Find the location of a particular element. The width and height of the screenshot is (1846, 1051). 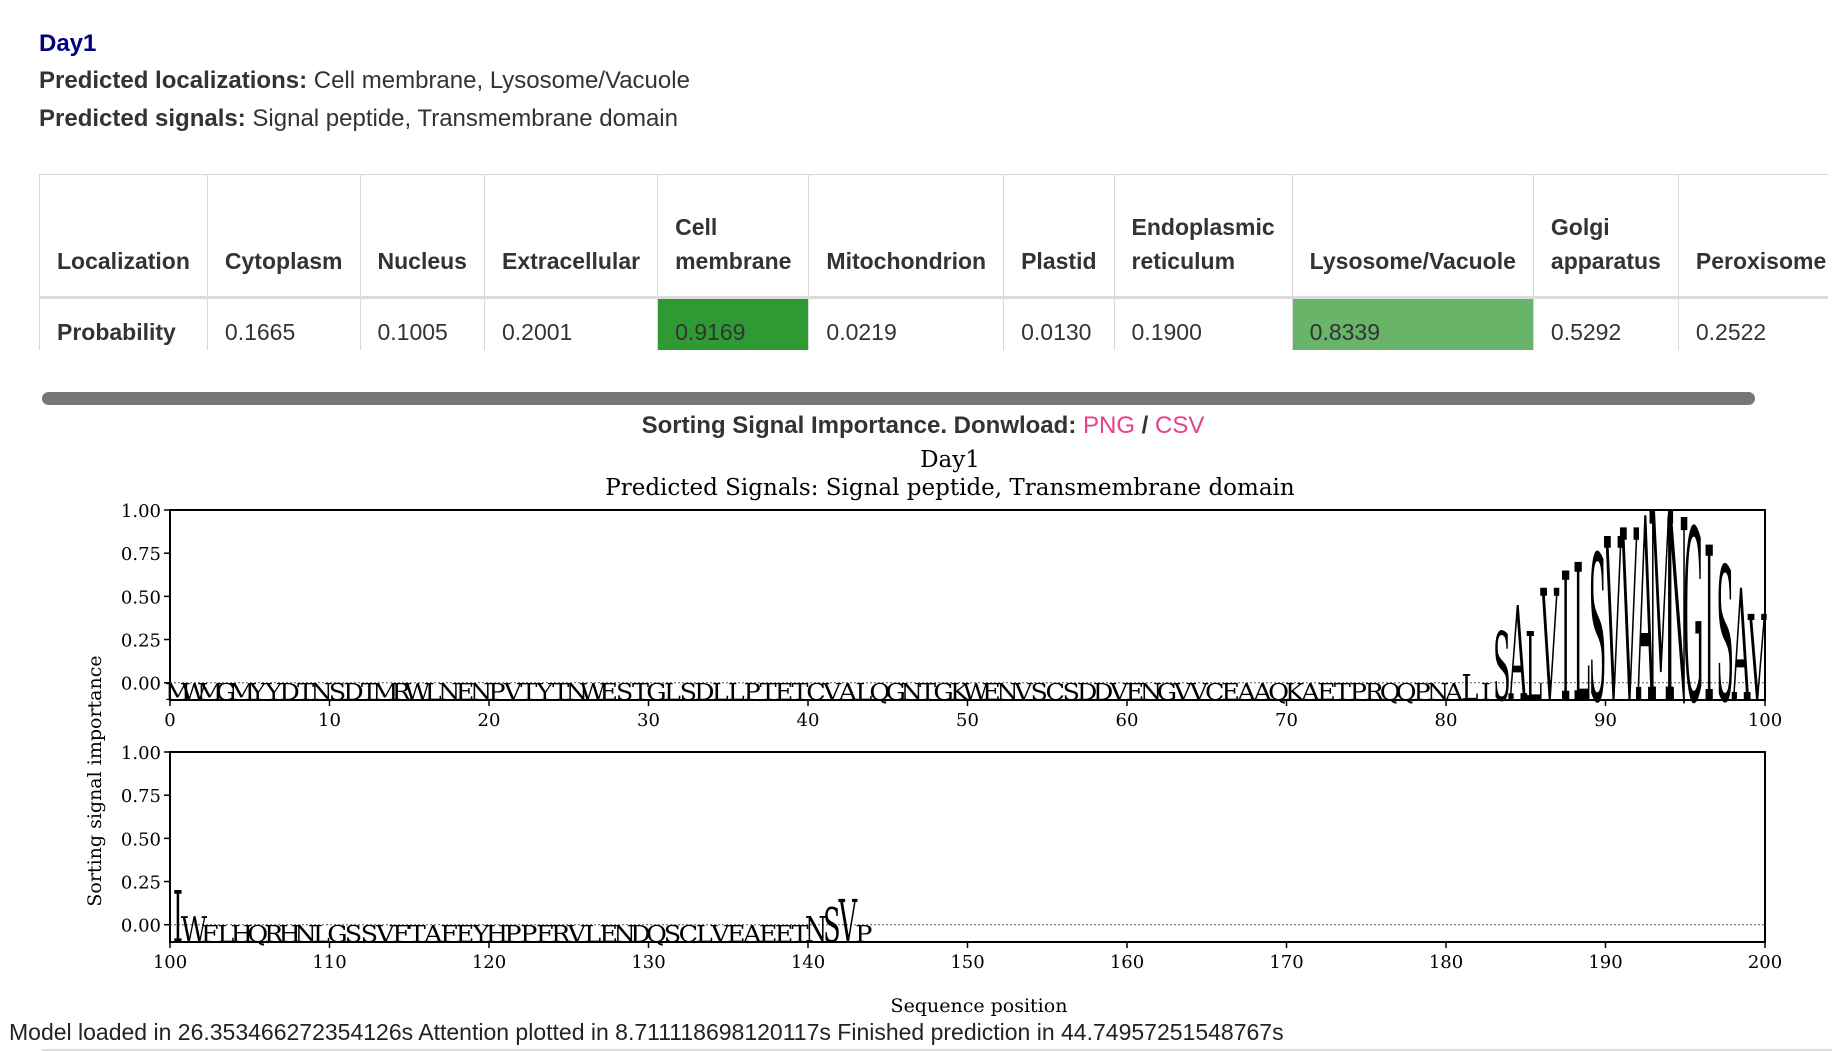

table-col-header: Golgi apparatus is located at coordinates (1605, 236).